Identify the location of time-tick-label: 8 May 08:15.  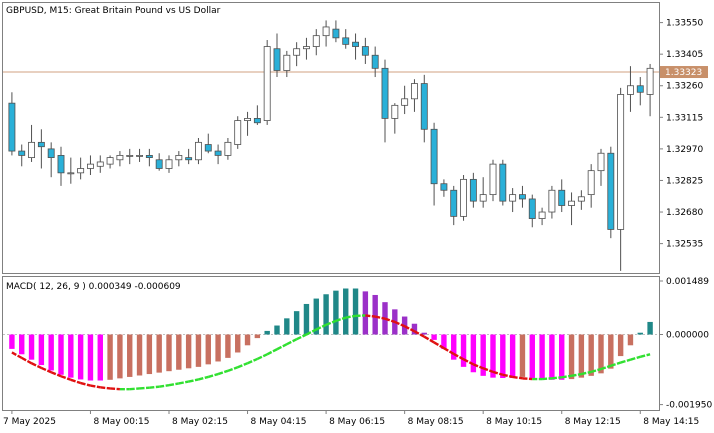
(436, 422).